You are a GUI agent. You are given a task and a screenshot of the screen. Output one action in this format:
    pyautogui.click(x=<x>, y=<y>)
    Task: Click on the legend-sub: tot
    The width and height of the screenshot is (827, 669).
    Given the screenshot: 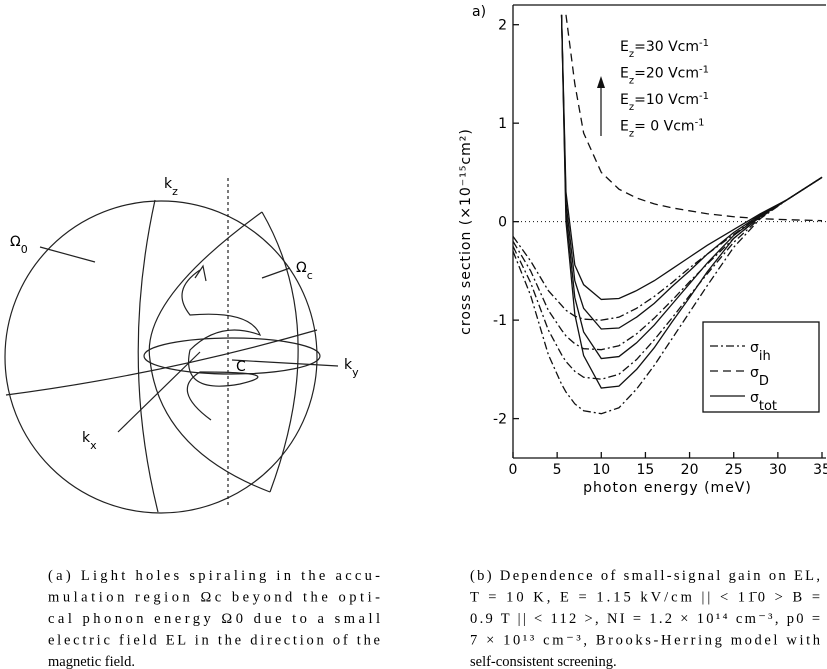 What is the action you would take?
    pyautogui.click(x=768, y=406)
    